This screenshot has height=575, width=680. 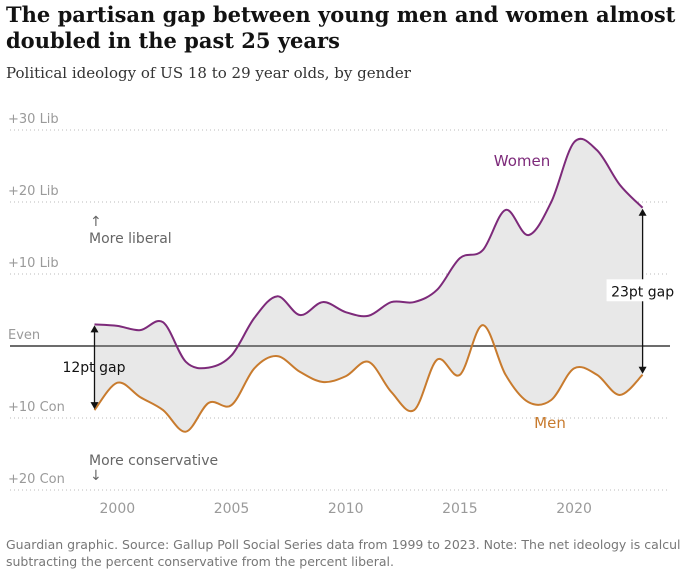 What do you see at coordinates (96, 476) in the screenshot?
I see `arrow: ↓` at bounding box center [96, 476].